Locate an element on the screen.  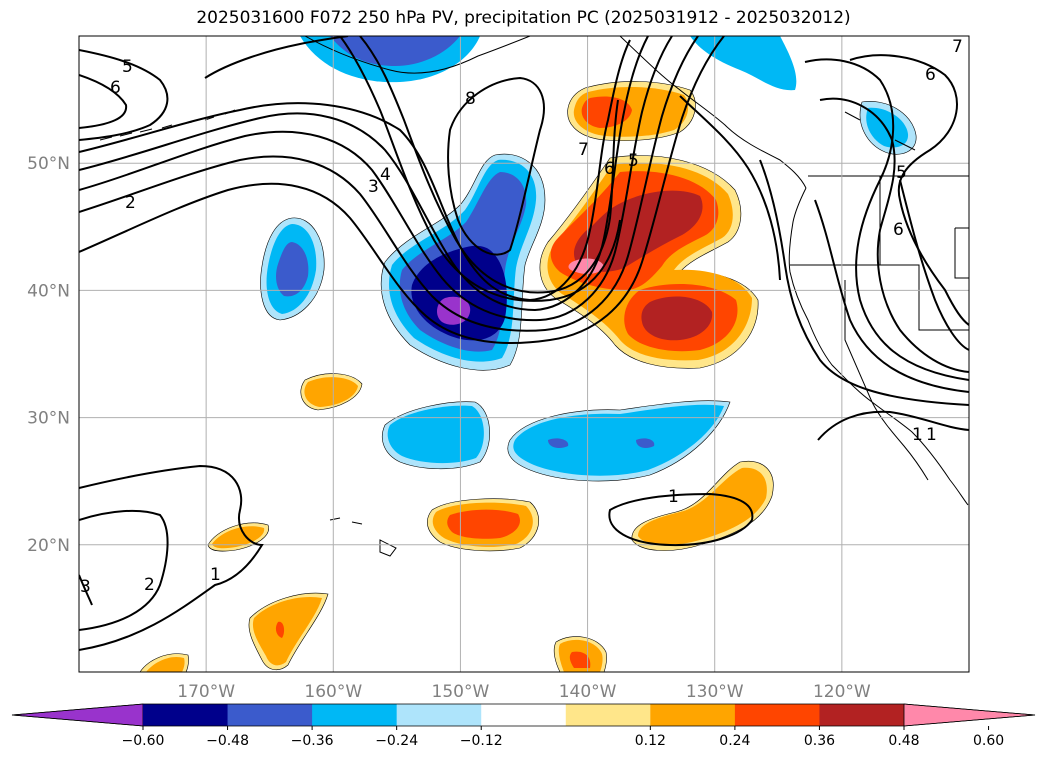
contour-8-loop is located at coordinates (496, 166).